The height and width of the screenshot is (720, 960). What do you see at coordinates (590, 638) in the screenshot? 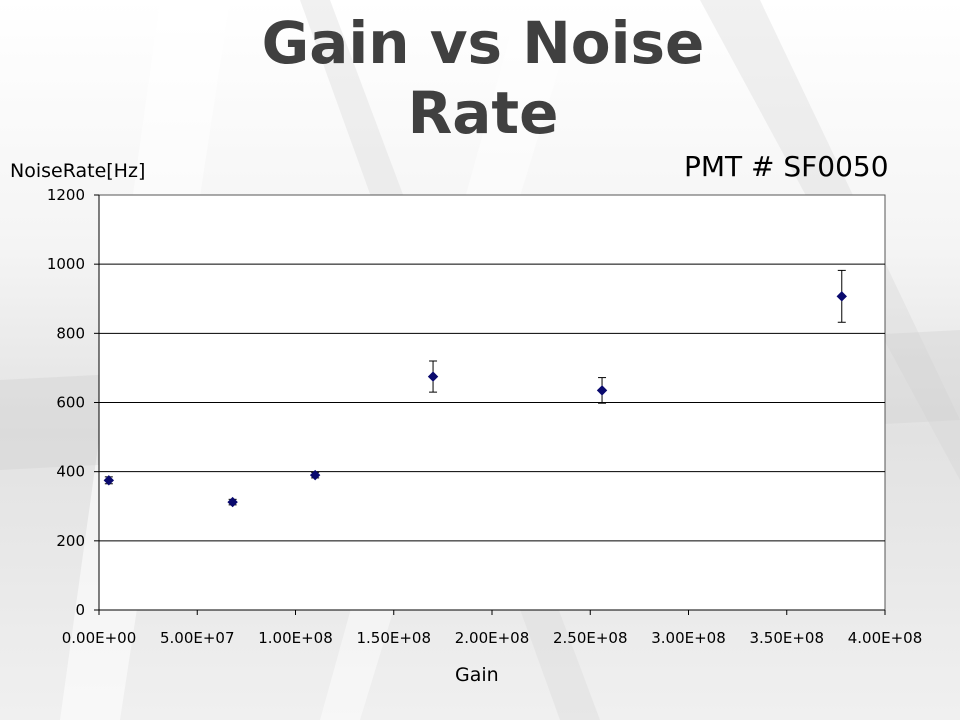
I see `x-tick-label: 2.50E+08` at bounding box center [590, 638].